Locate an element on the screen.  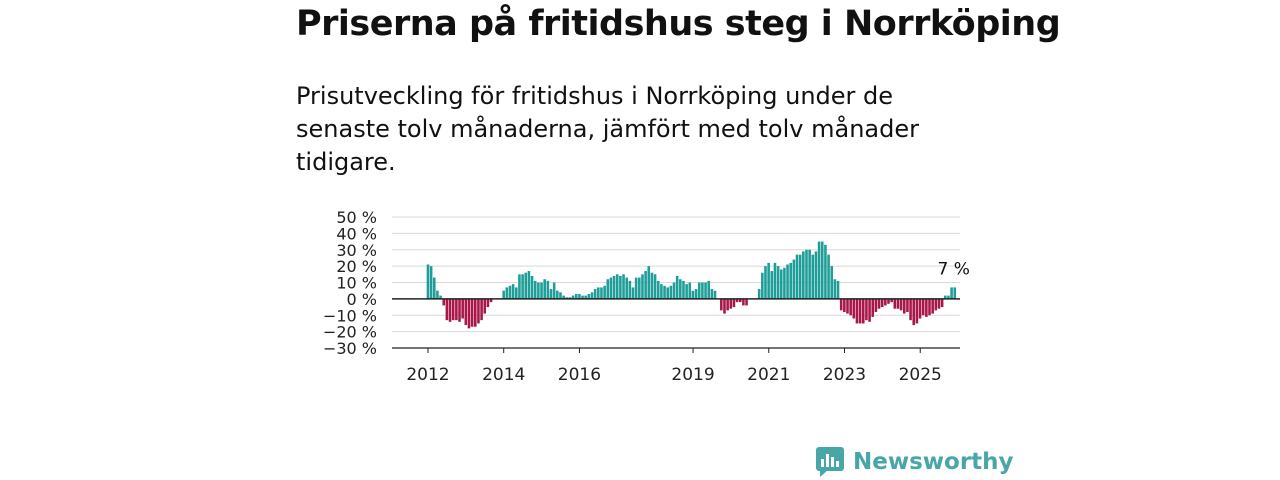
bars is located at coordinates (691, 285).